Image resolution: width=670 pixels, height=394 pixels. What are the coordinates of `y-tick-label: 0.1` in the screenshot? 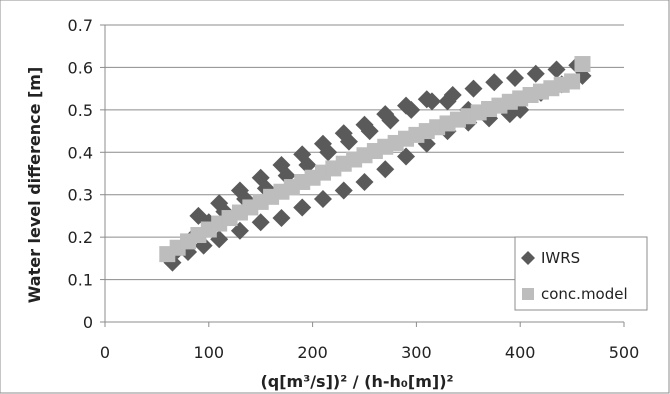 It's located at (80, 280).